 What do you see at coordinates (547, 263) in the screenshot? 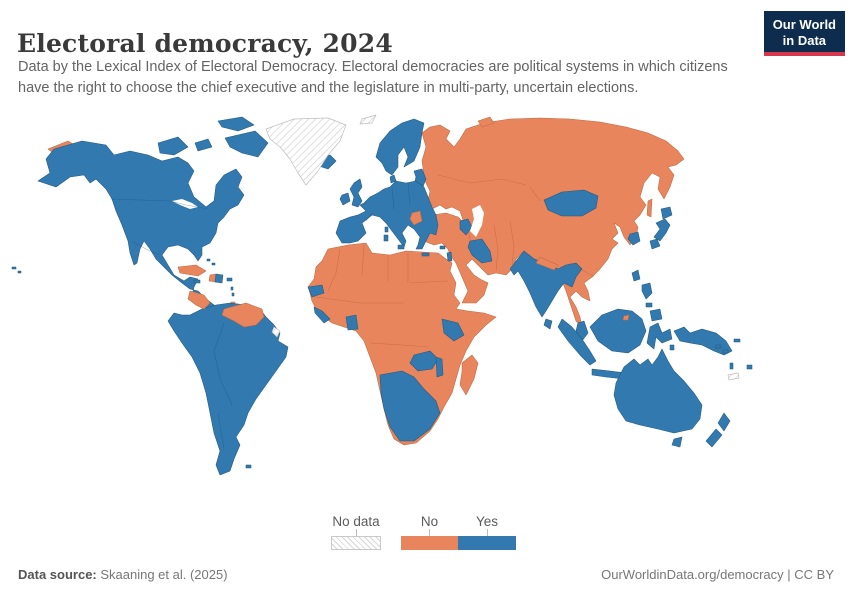
I see `region-nepal` at bounding box center [547, 263].